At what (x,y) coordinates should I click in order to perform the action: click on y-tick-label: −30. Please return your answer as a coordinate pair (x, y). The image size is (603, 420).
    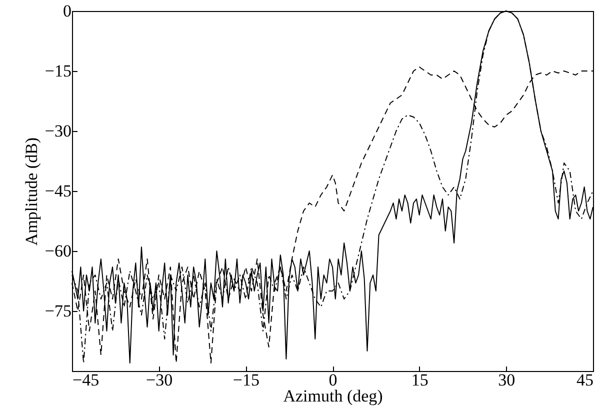
    Looking at the image, I should click on (58, 131).